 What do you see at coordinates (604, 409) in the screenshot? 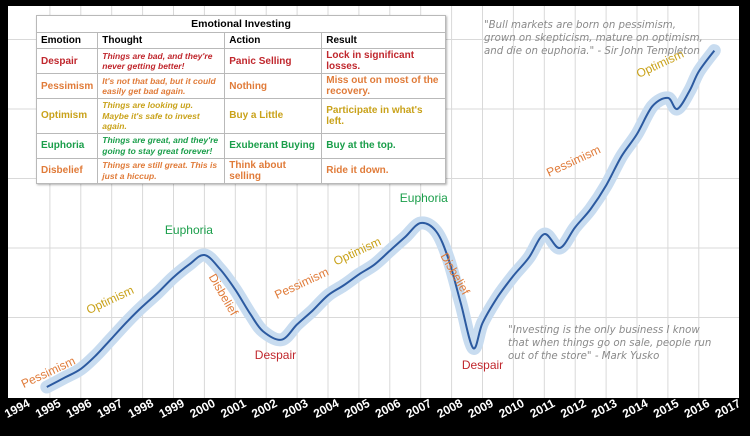
I see `year-tick-label: 2013` at bounding box center [604, 409].